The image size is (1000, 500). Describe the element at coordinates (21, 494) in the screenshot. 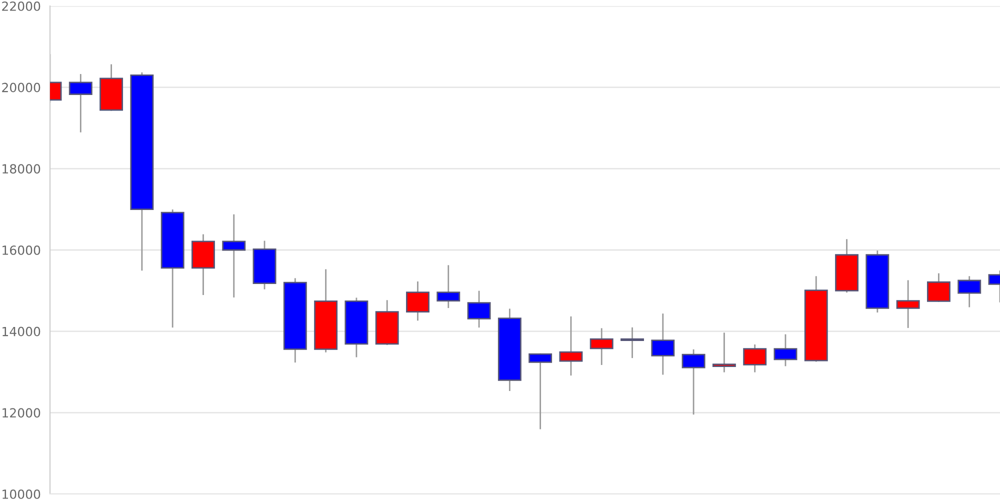

I see `y-tick-label: 10000` at that location.